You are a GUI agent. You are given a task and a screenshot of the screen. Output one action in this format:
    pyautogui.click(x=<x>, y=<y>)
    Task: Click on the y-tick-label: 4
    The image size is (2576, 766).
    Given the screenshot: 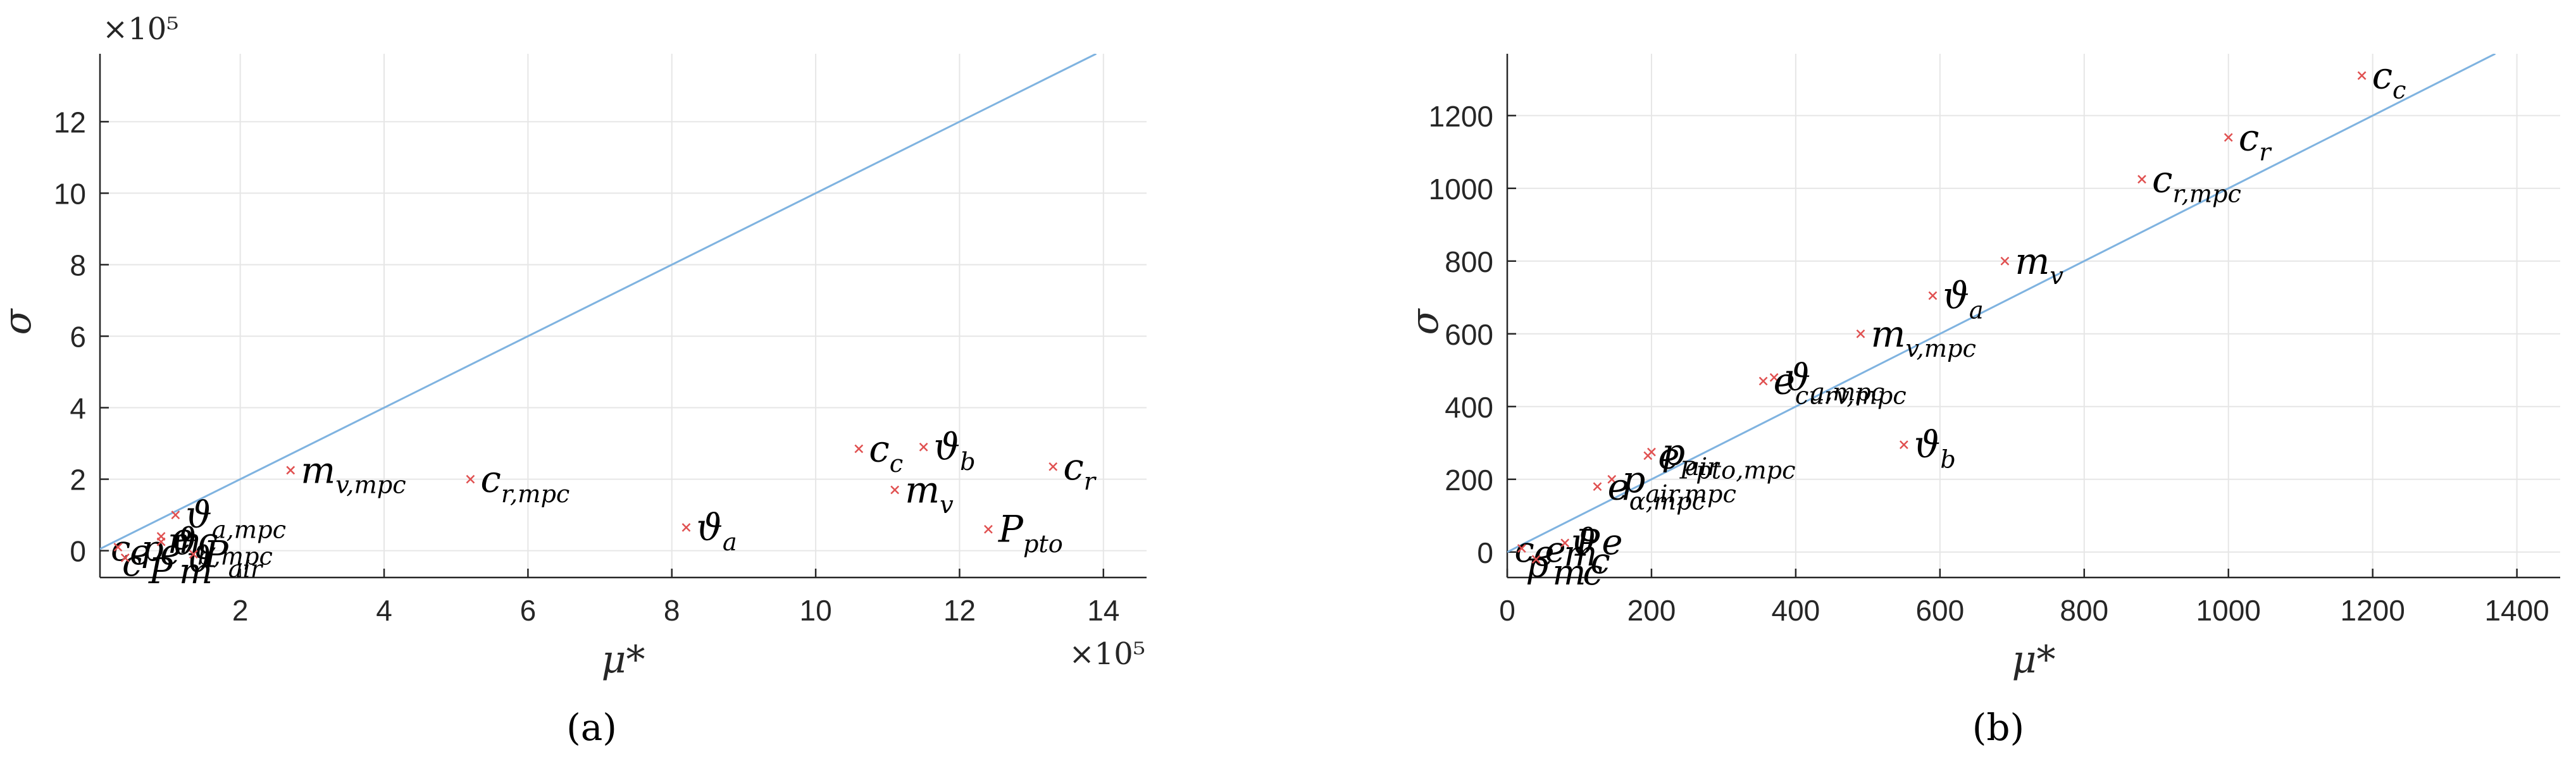 What is the action you would take?
    pyautogui.click(x=78, y=409)
    